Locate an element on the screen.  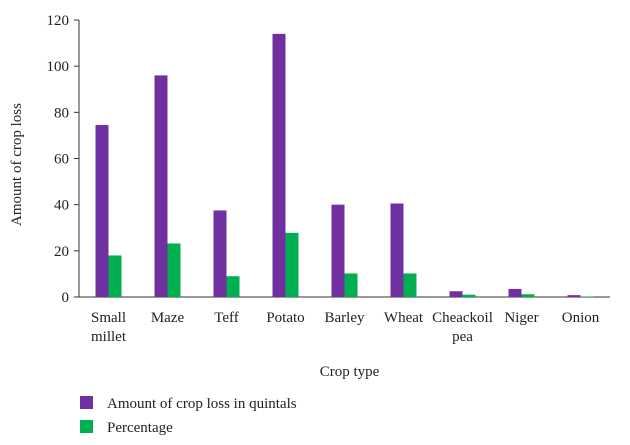
y-tick-label: 120 is located at coordinates (58, 21).